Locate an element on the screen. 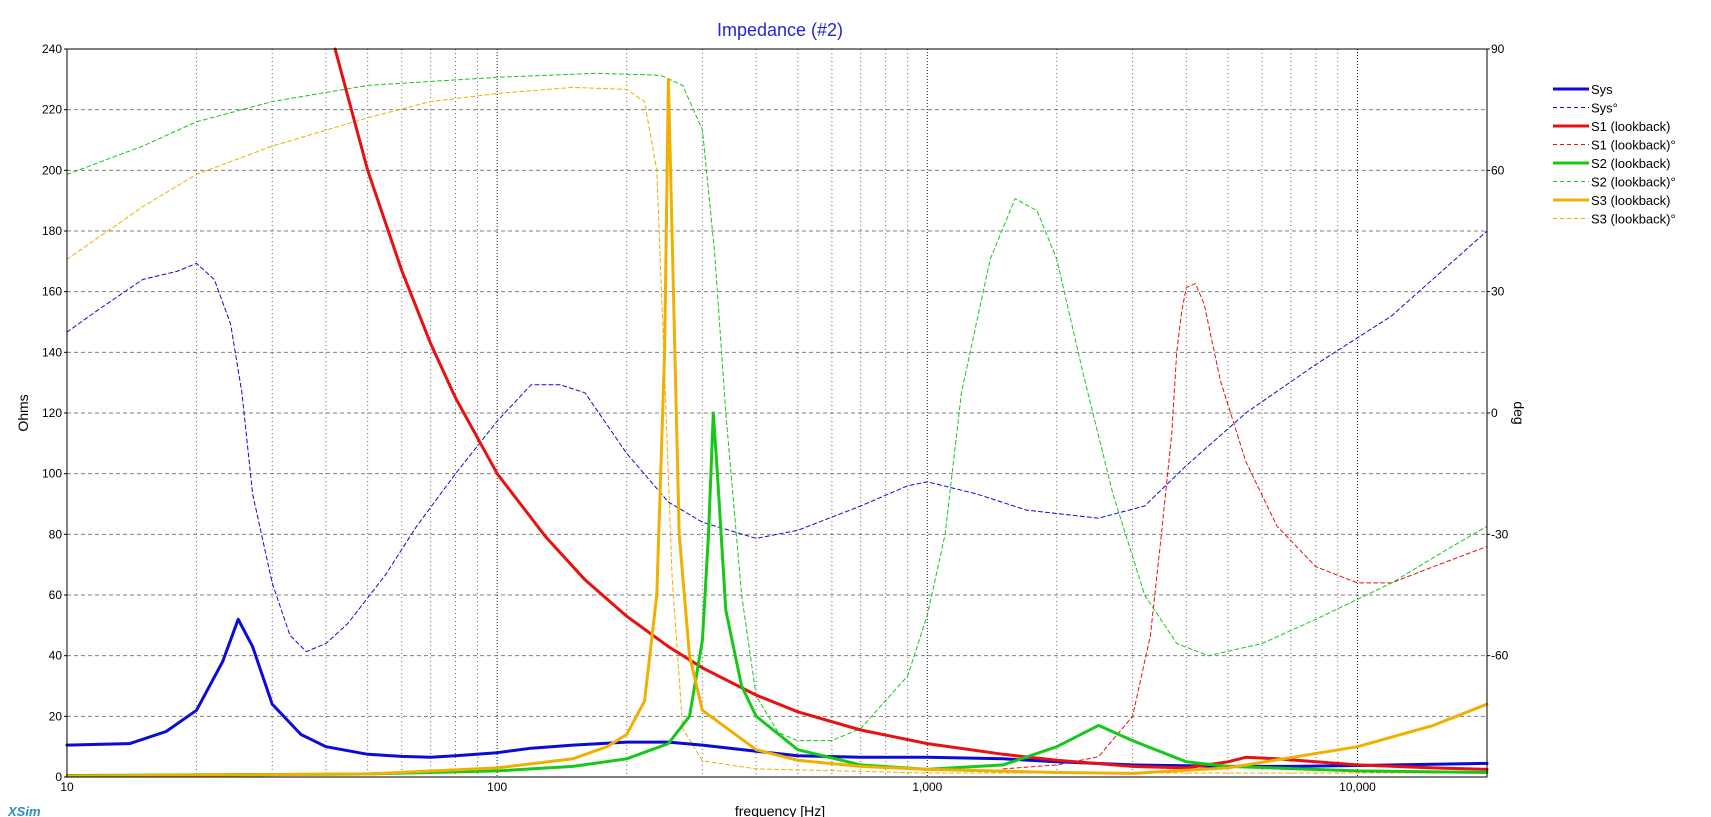 This screenshot has width=1711, height=817. y-tick-label-left: 160 is located at coordinates (52, 292).